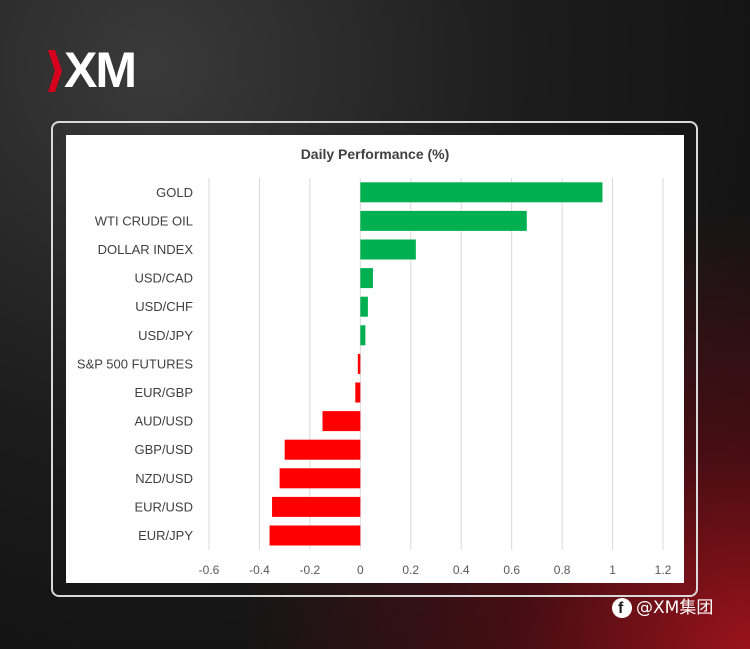  What do you see at coordinates (259, 570) in the screenshot?
I see `x-tick-label: -0.4` at bounding box center [259, 570].